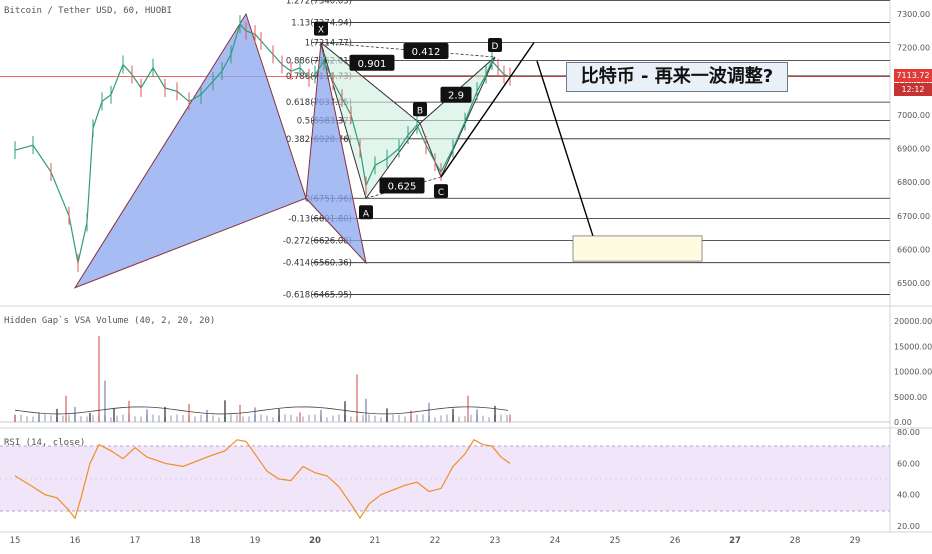 The image size is (932, 554). What do you see at coordinates (677, 77) in the screenshot?
I see `annotation-headline: 比特币 - 再来一波调整?` at bounding box center [677, 77].